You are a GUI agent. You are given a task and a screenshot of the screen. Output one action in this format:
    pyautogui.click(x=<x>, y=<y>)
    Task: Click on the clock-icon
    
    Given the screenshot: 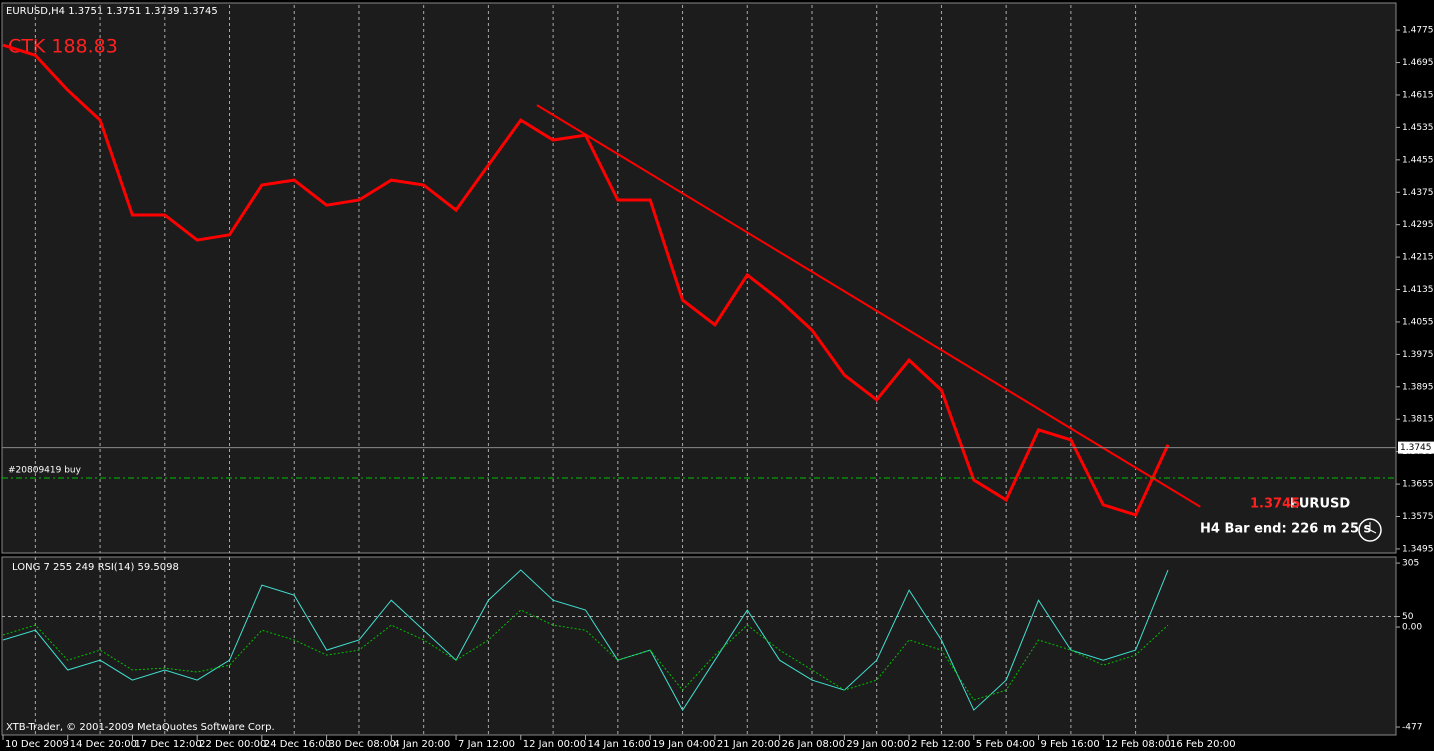 What is the action you would take?
    pyautogui.click(x=1370, y=530)
    